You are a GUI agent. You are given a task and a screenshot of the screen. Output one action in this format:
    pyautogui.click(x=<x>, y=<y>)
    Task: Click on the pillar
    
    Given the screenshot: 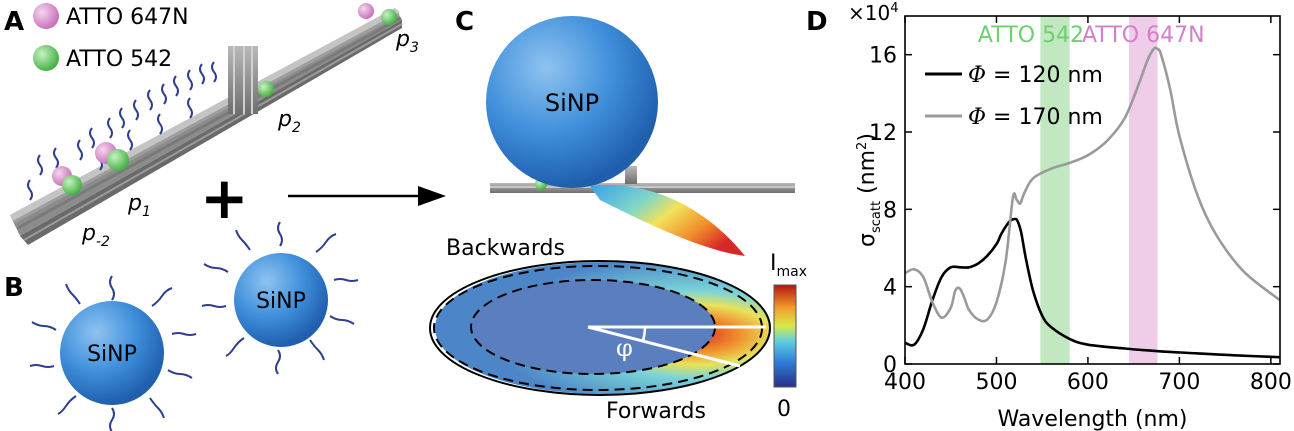 What is the action you would take?
    pyautogui.click(x=631, y=175)
    